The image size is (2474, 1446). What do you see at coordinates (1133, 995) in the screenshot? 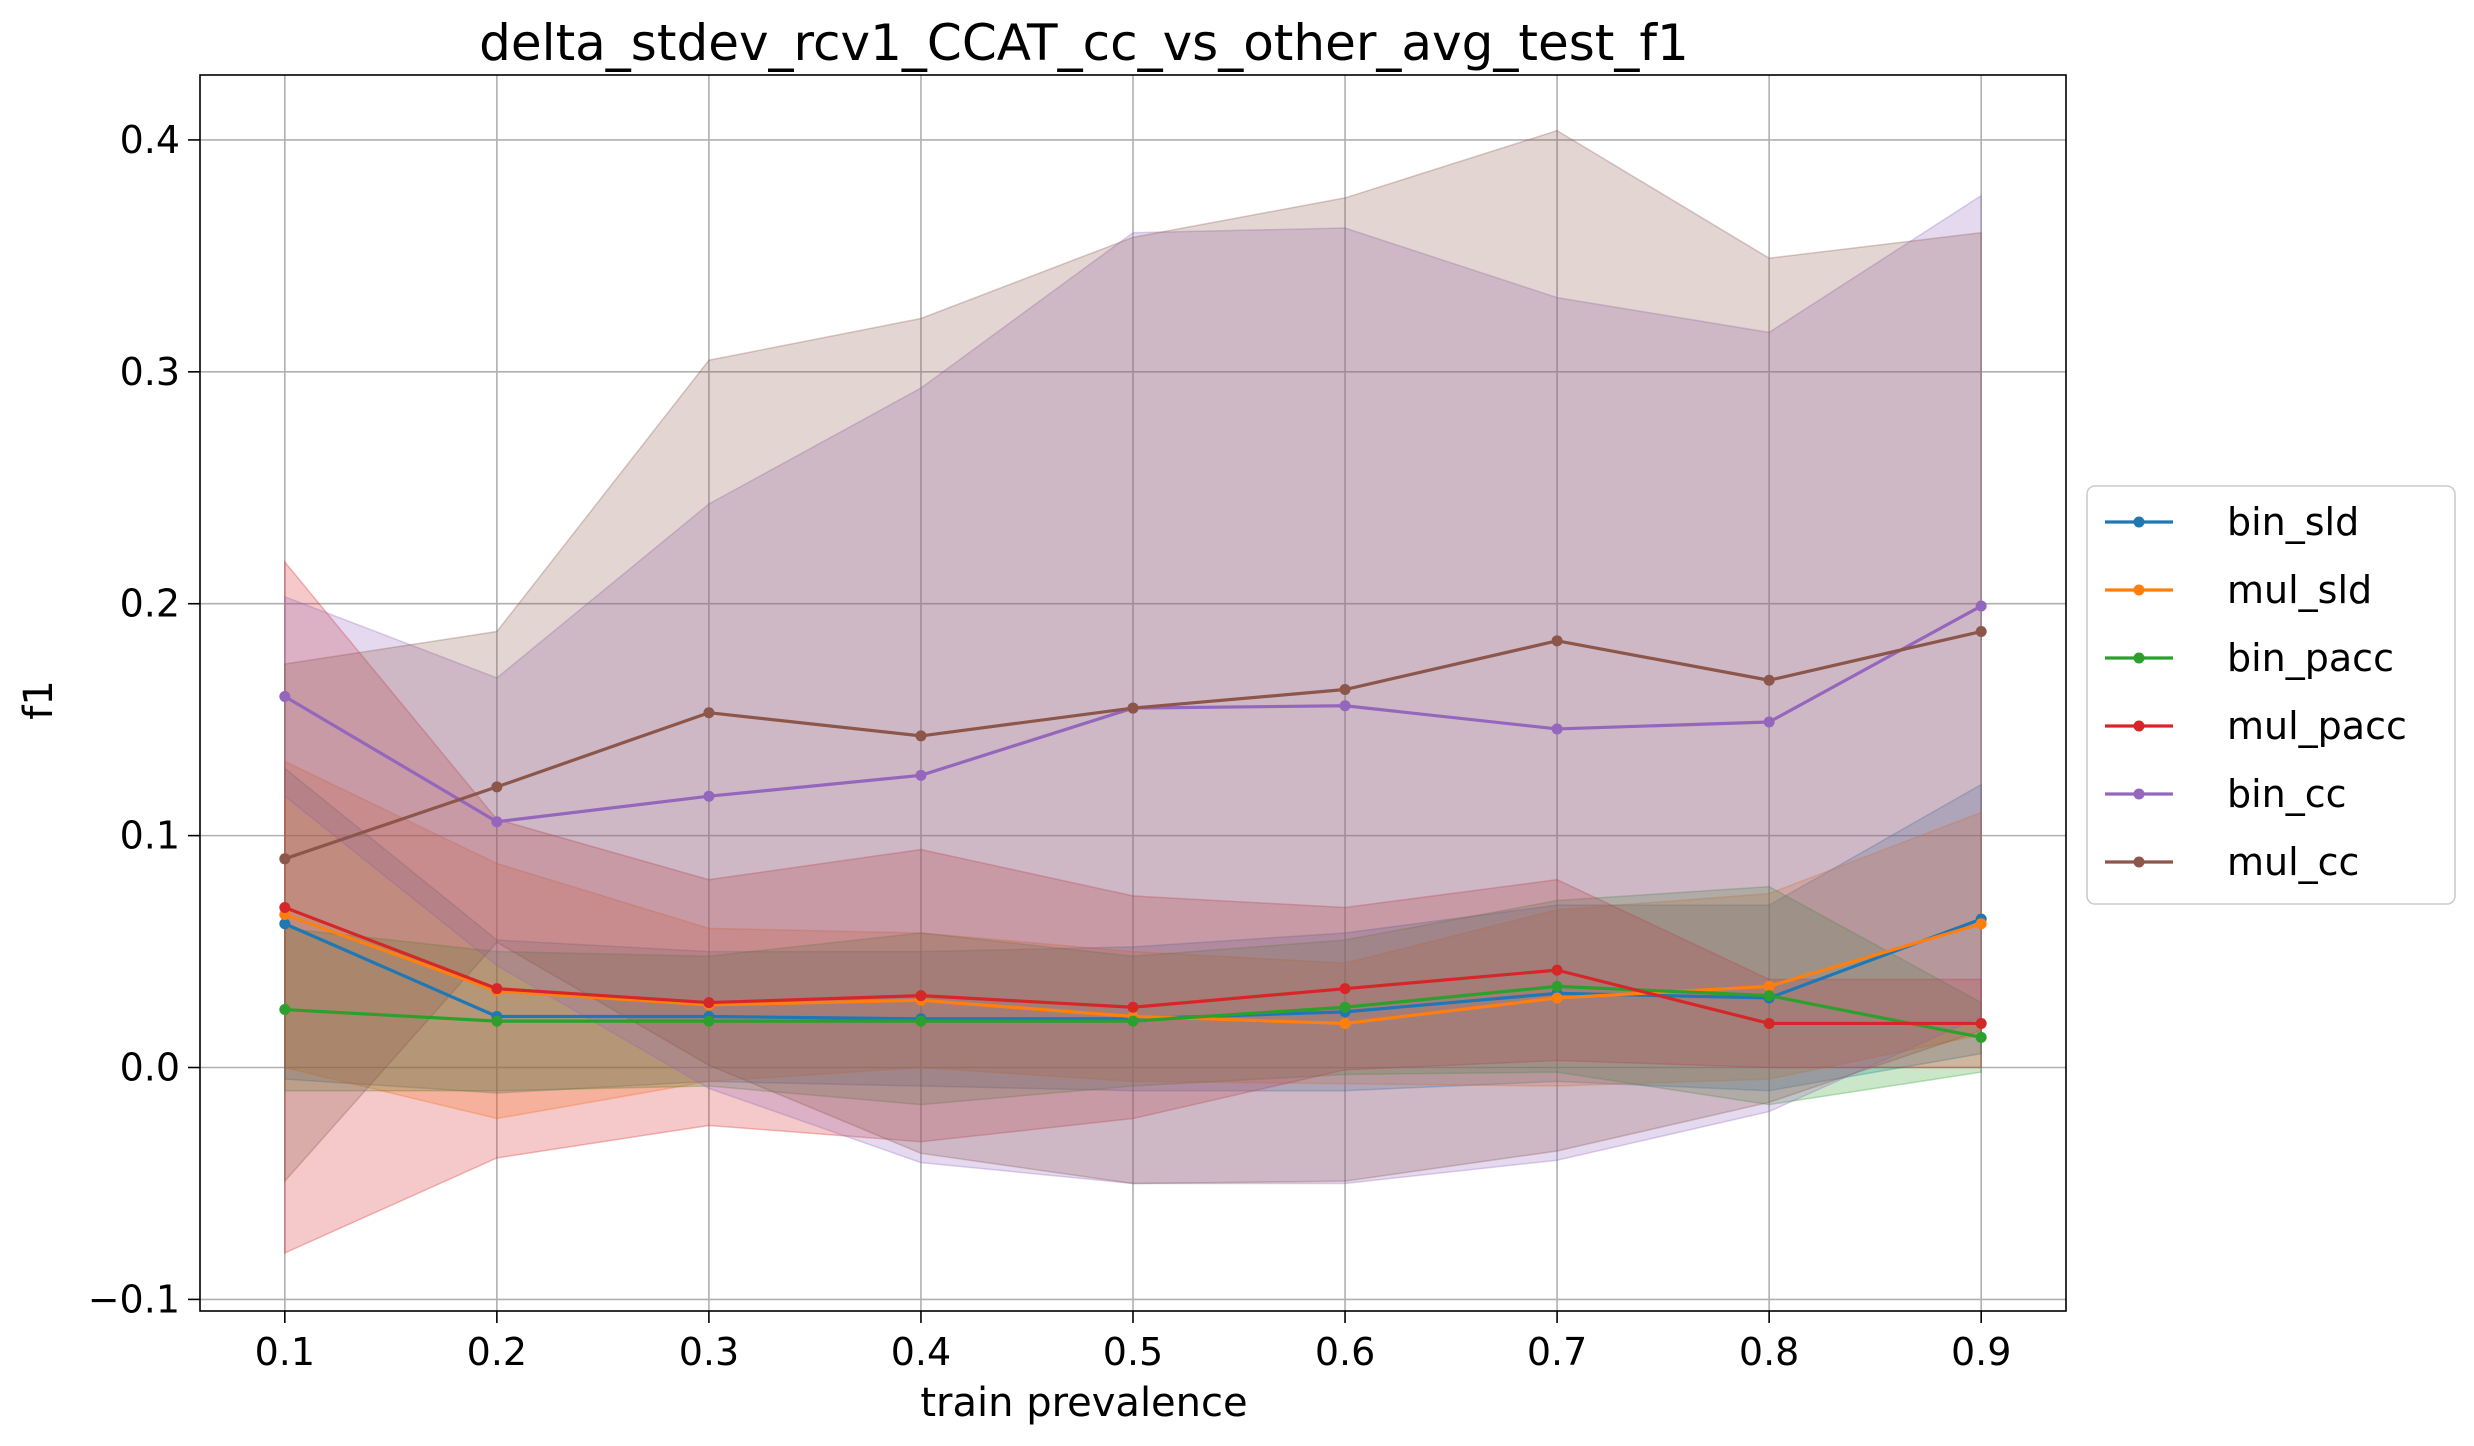
I see `band-bin_pacc` at bounding box center [1133, 995].